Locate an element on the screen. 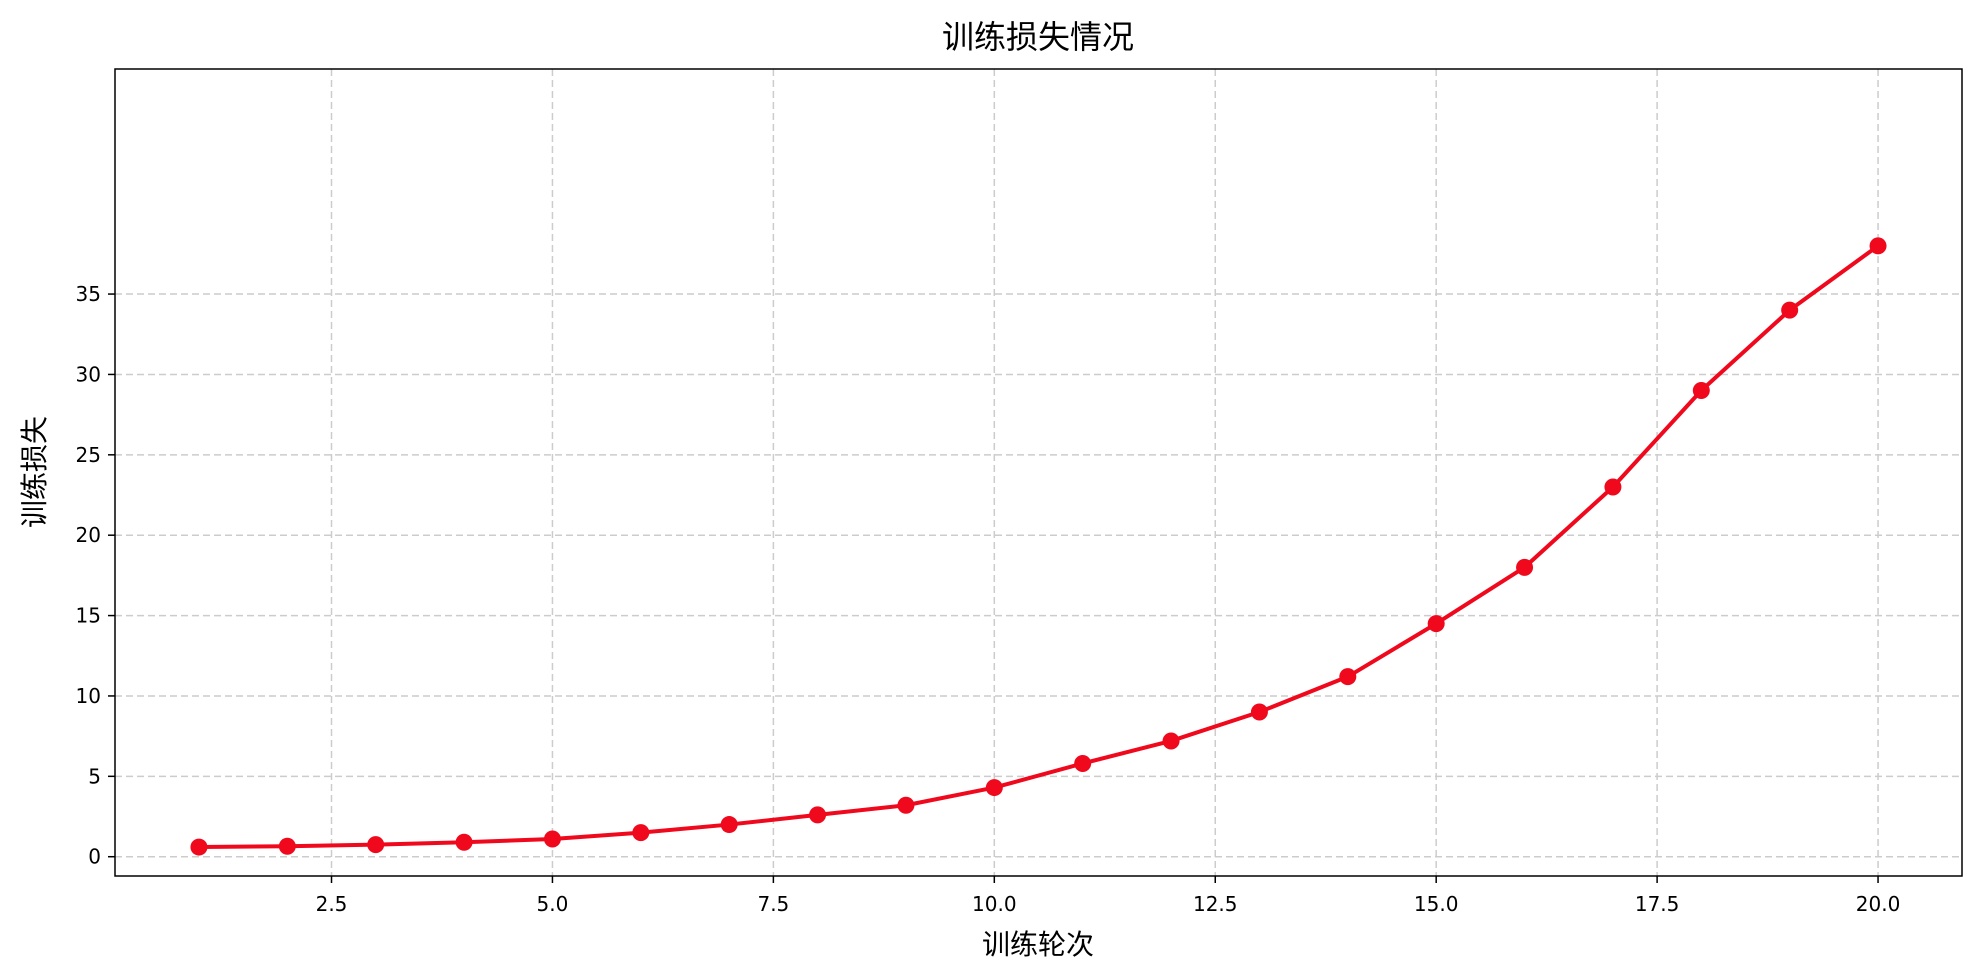 The height and width of the screenshot is (976, 1976). y-tick-label: 20 is located at coordinates (88, 535).